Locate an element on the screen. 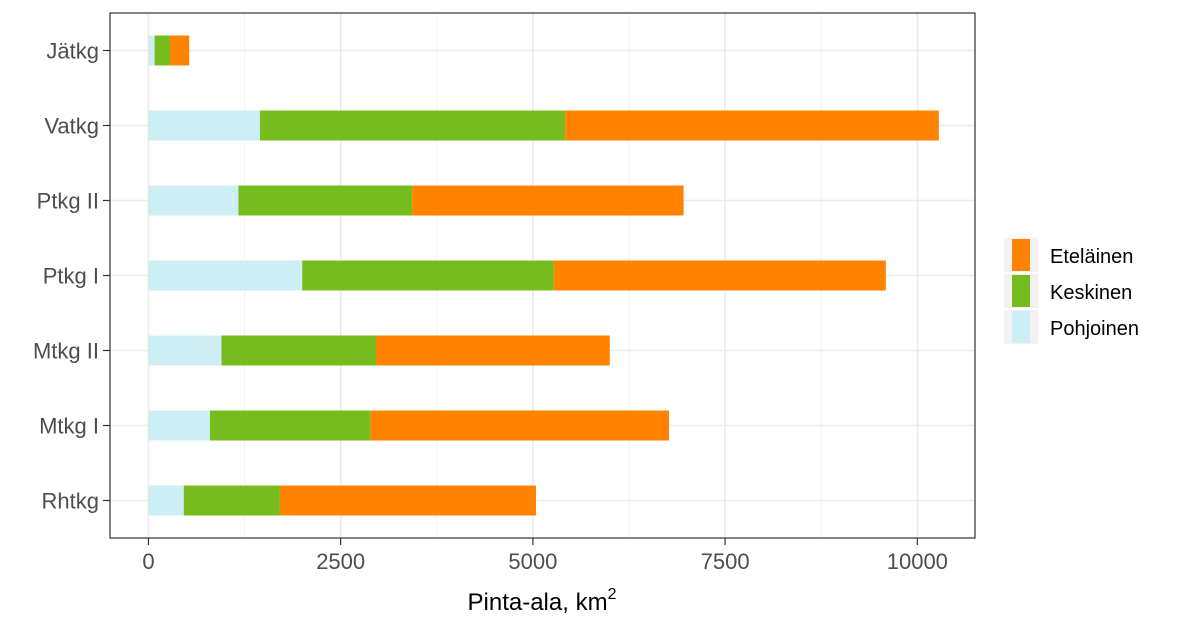 The image size is (1183, 618). y-tick-label: Vatkg is located at coordinates (71, 126).